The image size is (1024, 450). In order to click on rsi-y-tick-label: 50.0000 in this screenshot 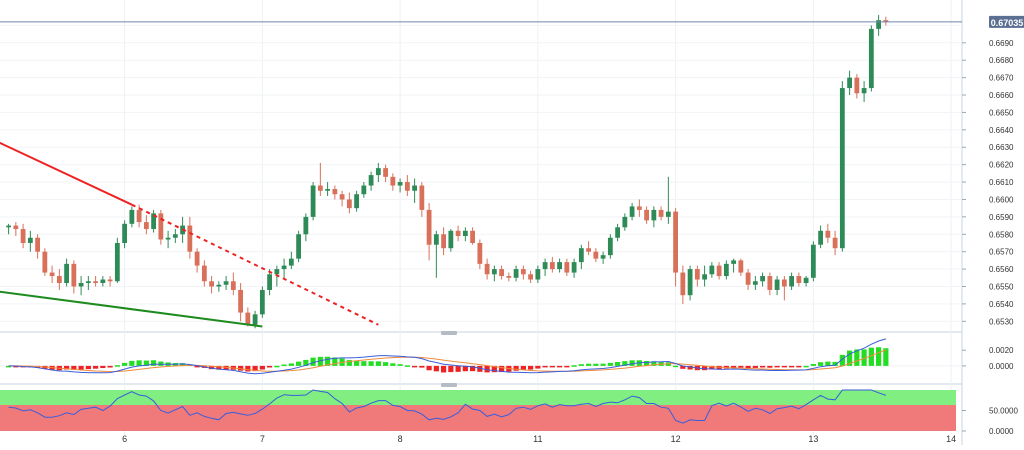, I will do `click(1003, 411)`.